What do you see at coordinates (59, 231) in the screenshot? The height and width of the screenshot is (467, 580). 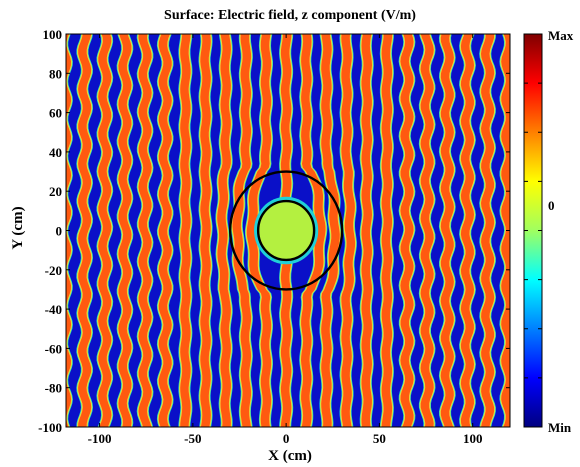 I see `y-tick-label: 0` at bounding box center [59, 231].